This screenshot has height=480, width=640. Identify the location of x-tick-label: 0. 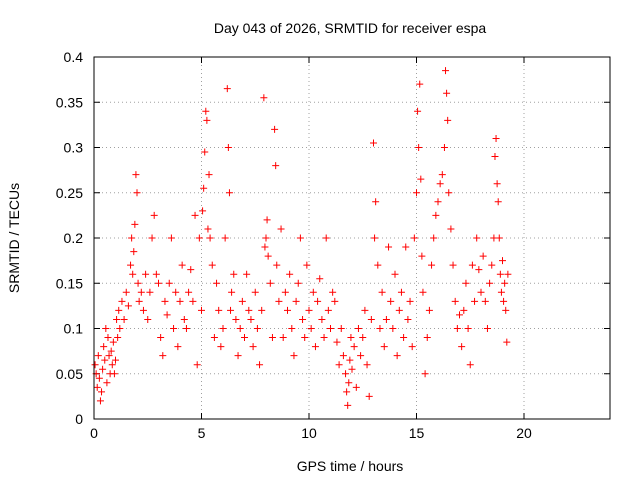
(94, 433).